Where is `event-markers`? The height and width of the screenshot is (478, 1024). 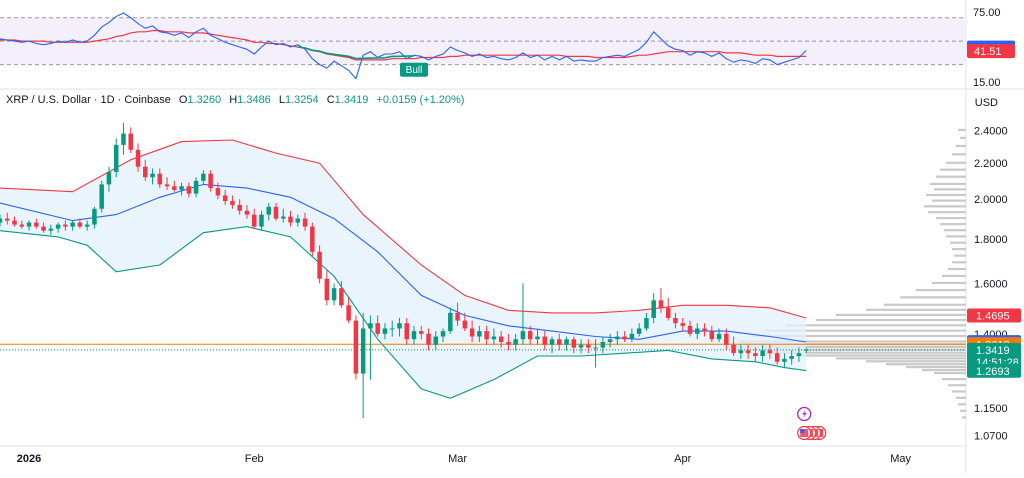 event-markers is located at coordinates (812, 423).